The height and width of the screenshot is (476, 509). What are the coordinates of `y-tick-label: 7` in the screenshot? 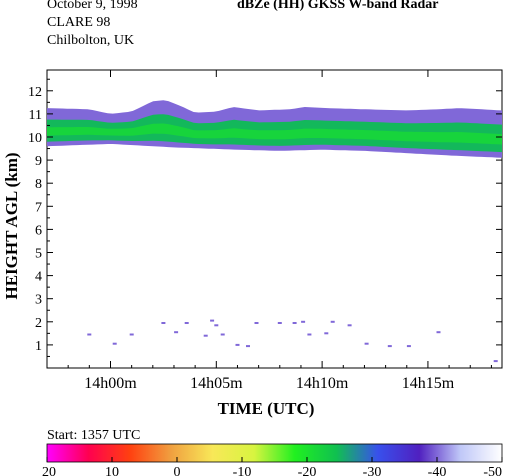 It's located at (38, 207).